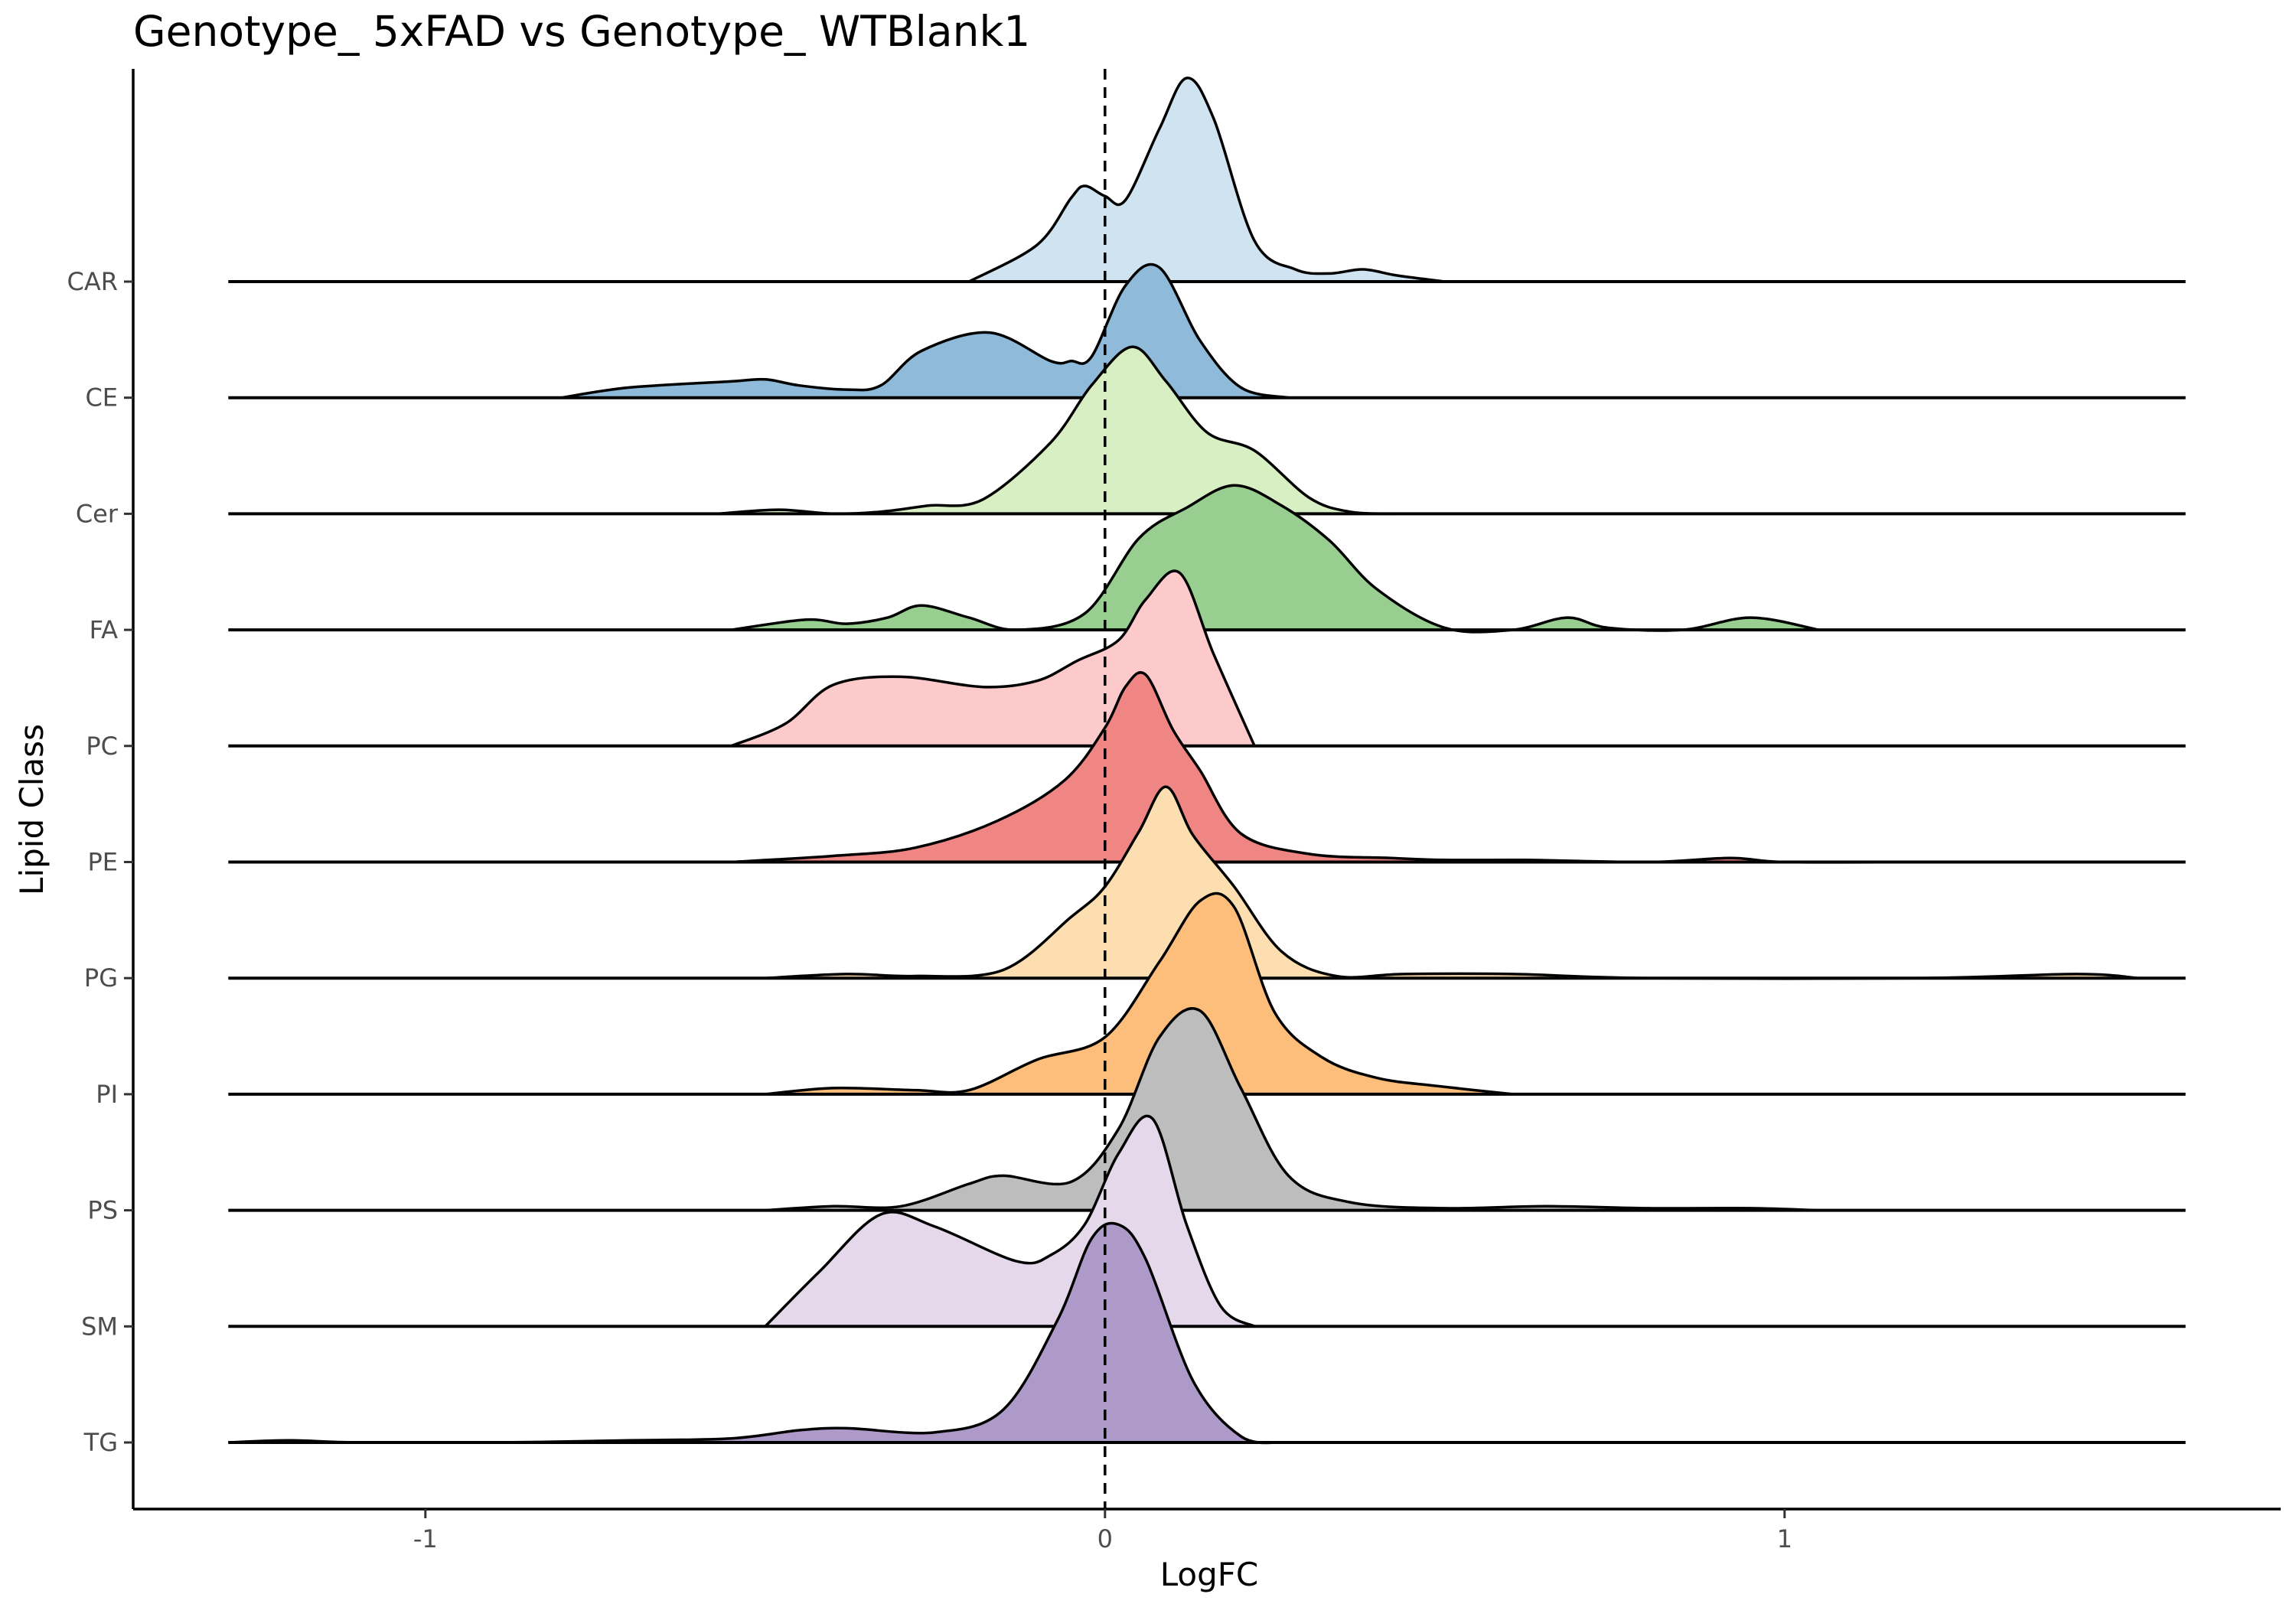 This screenshot has height=1607, width=2296. What do you see at coordinates (92, 281) in the screenshot?
I see `y-tick-label: CAR` at bounding box center [92, 281].